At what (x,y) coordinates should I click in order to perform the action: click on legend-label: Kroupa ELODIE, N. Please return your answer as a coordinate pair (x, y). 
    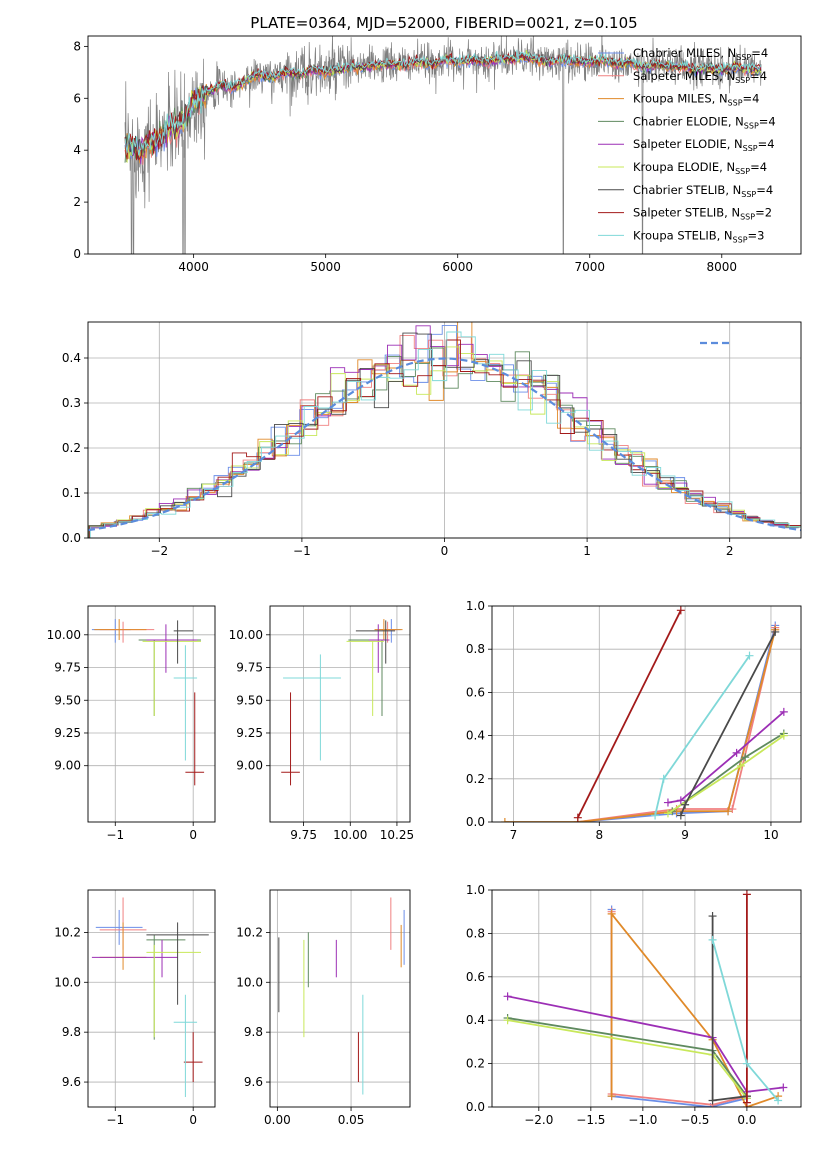
    Looking at the image, I should click on (684, 167).